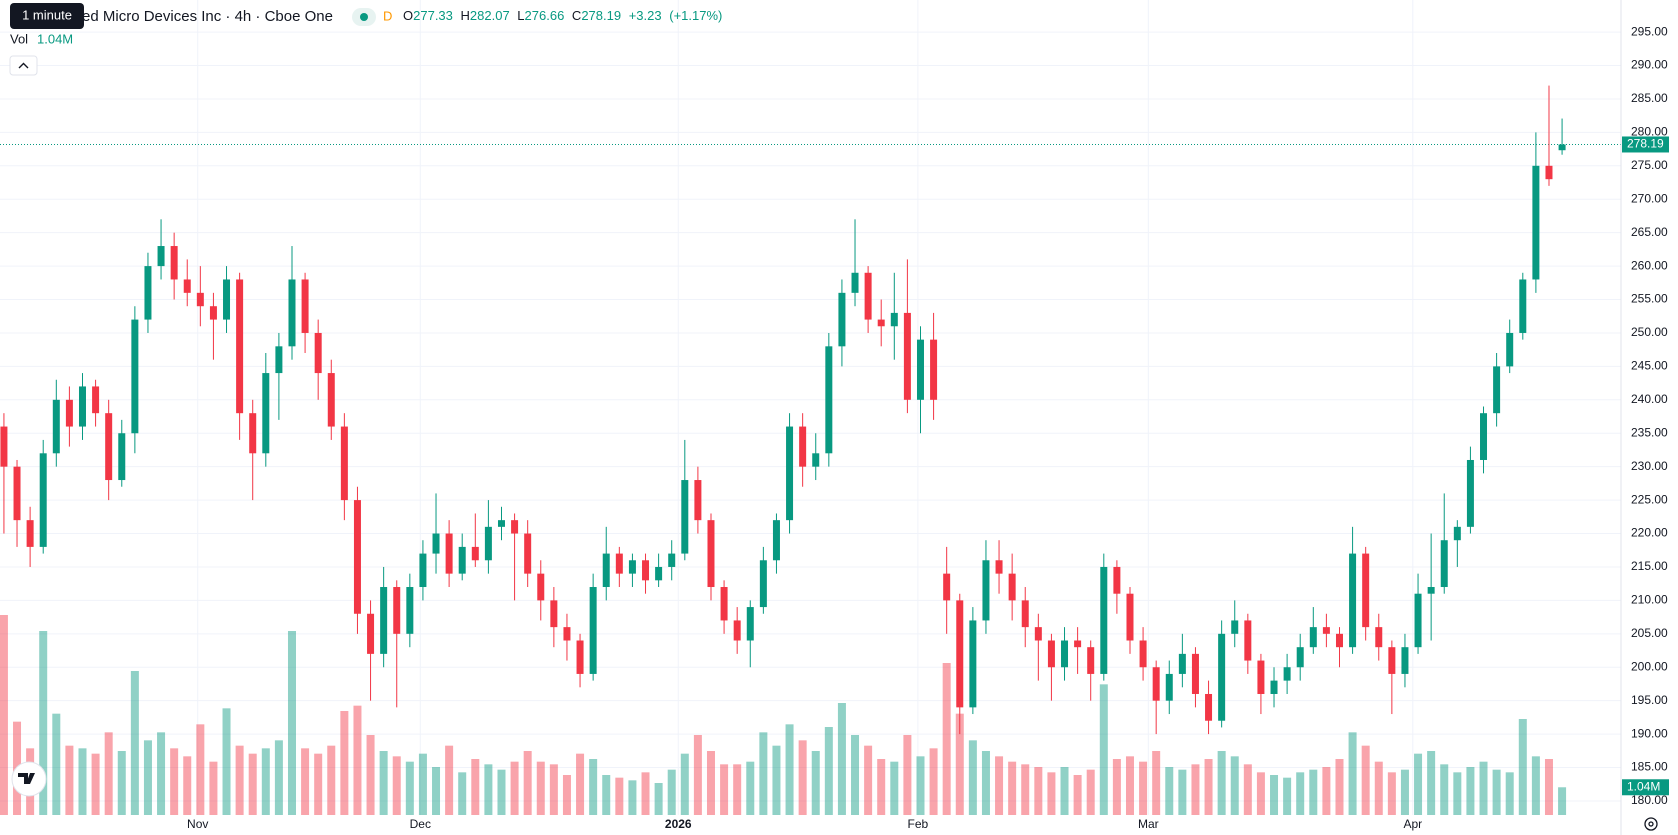 The height and width of the screenshot is (835, 1678). Describe the element at coordinates (1649, 332) in the screenshot. I see `y-tick-label: 250.00` at that location.